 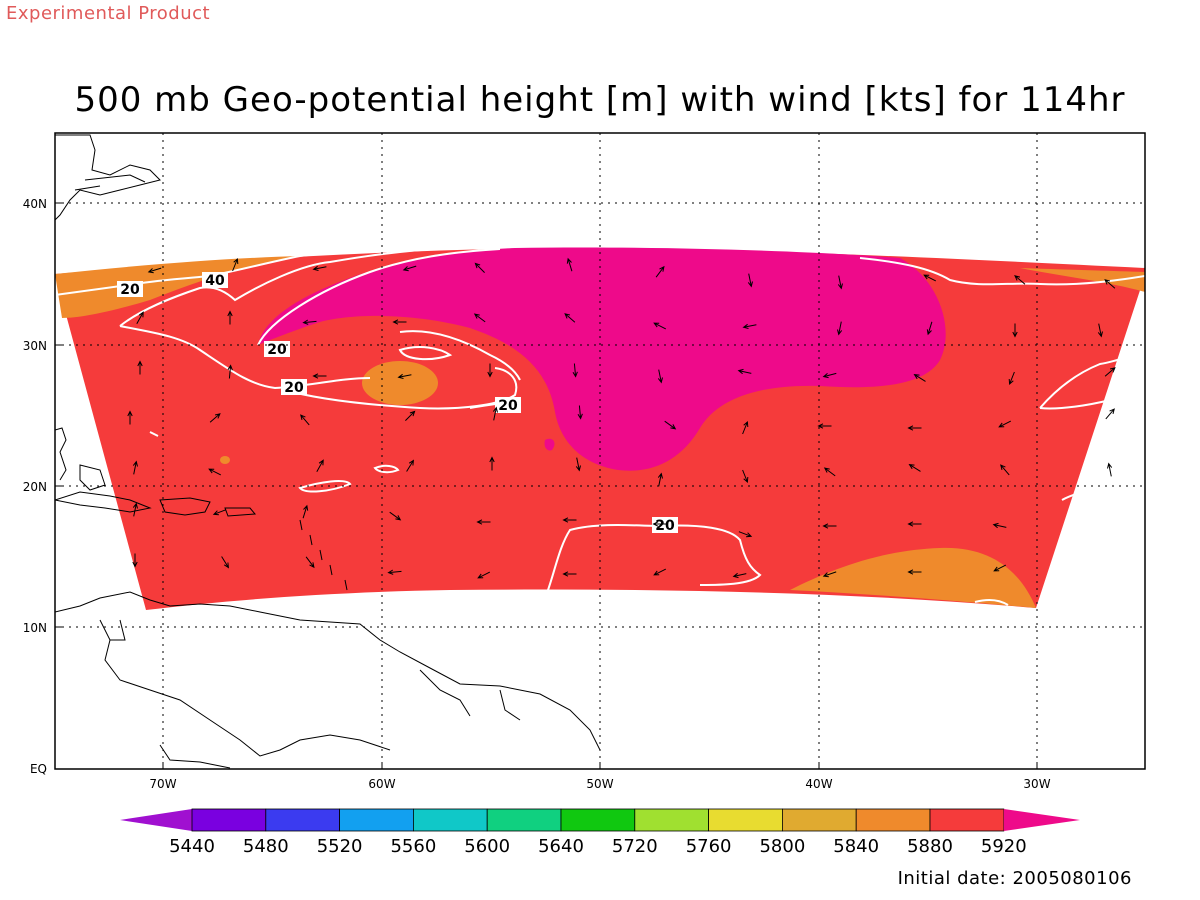 What do you see at coordinates (35, 628) in the screenshot?
I see `lat-label: 10N` at bounding box center [35, 628].